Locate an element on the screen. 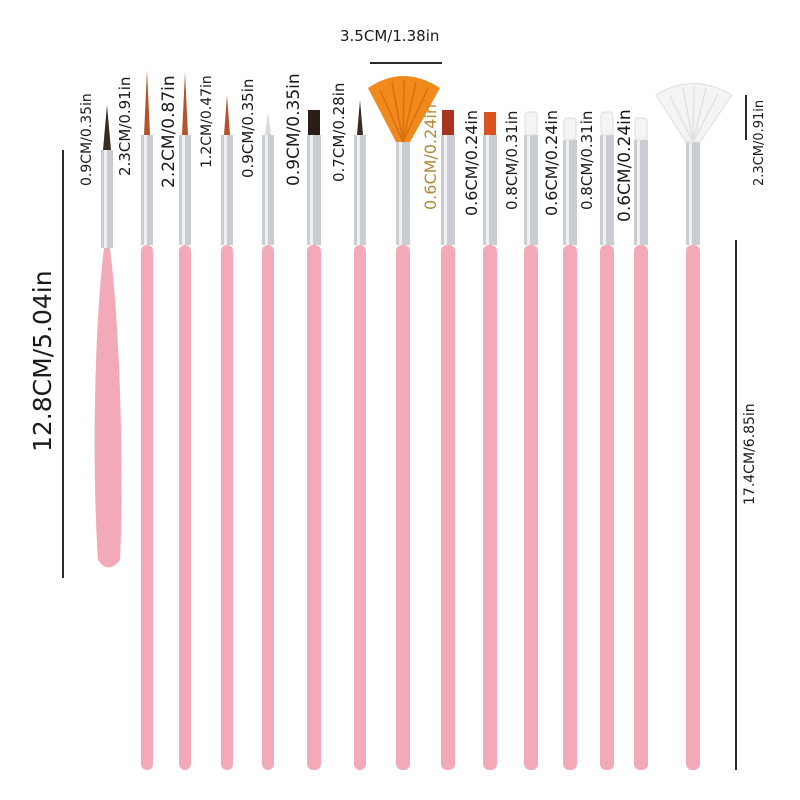  long-length-line is located at coordinates (736, 505).